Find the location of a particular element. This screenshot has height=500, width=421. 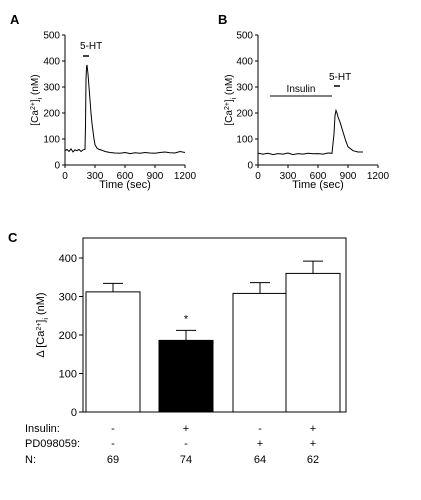

table-cell: 69 is located at coordinates (113, 460).